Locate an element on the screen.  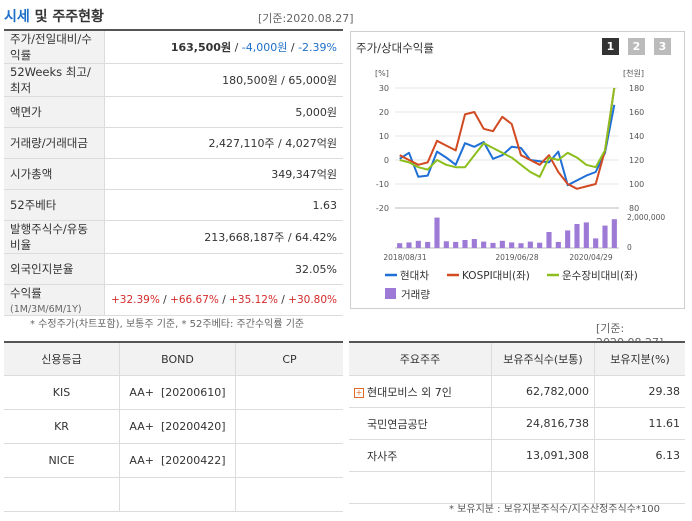
row-label: 52주베타 is located at coordinates (54, 205).